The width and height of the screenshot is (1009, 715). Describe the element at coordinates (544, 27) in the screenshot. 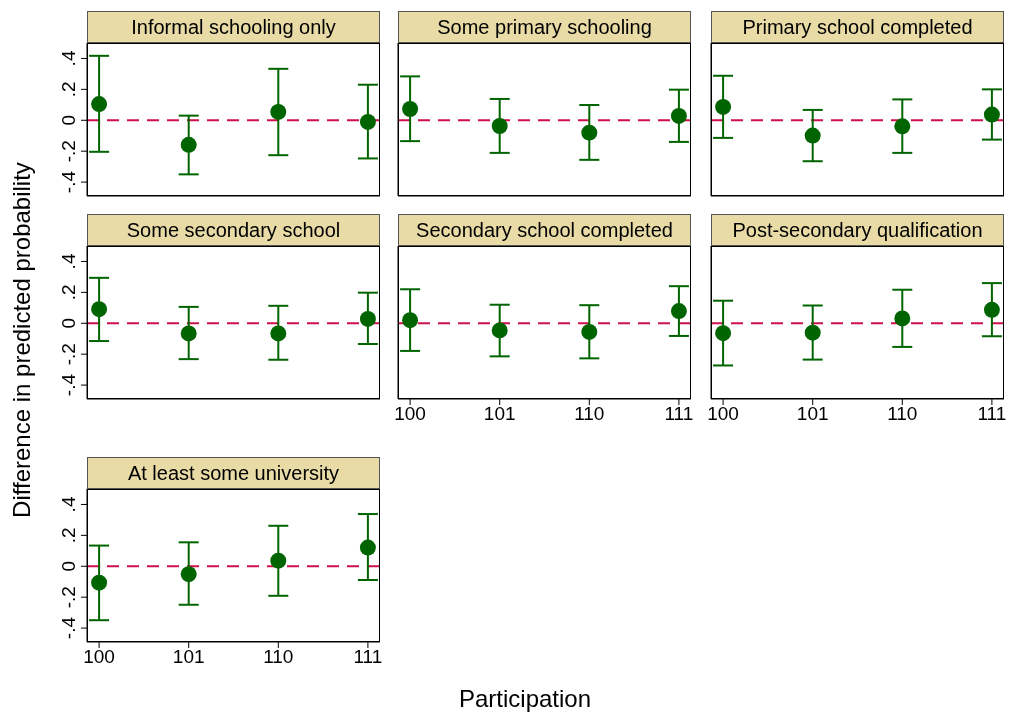

I see `chart-title: Some primary schooling` at that location.